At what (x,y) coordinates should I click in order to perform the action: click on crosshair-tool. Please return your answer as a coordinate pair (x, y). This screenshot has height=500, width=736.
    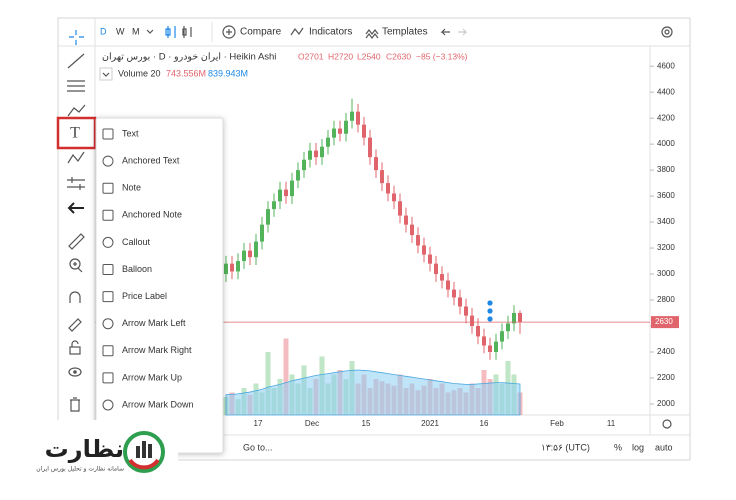
    Looking at the image, I should click on (76, 37).